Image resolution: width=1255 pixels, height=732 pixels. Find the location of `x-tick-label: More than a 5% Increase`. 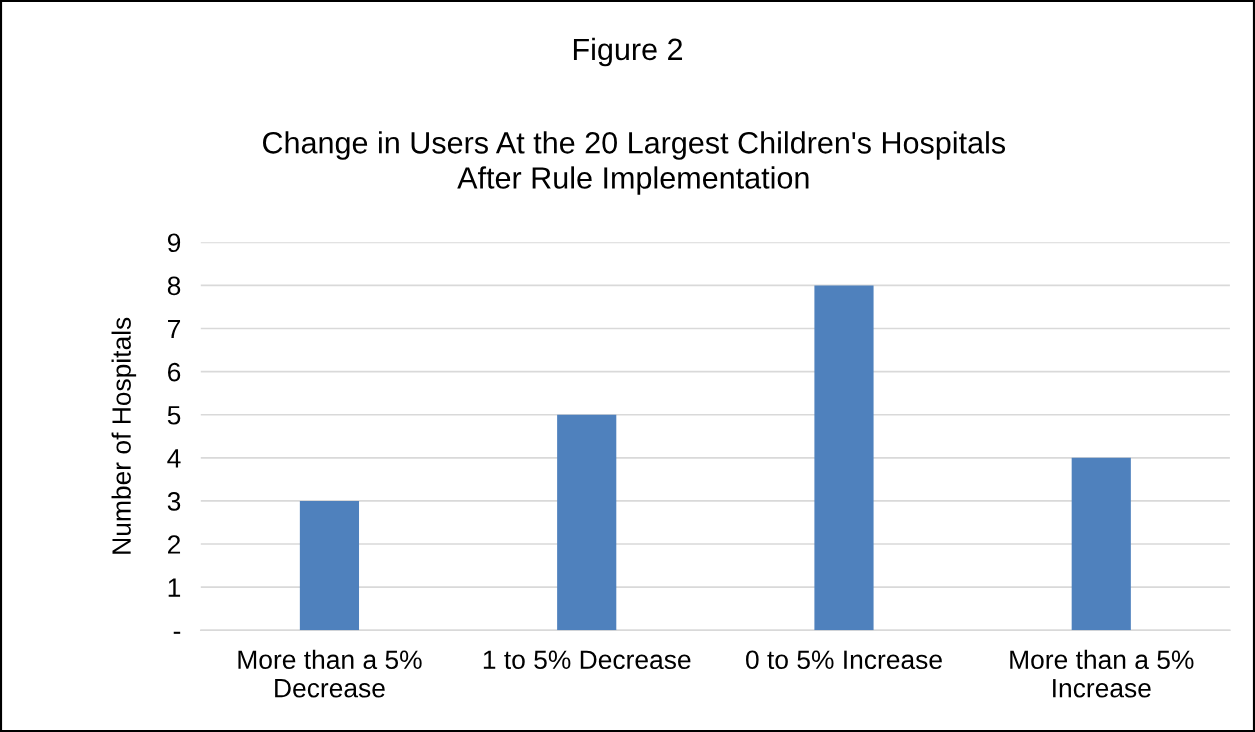

x-tick-label: More than a 5% Increase is located at coordinates (1102, 673).